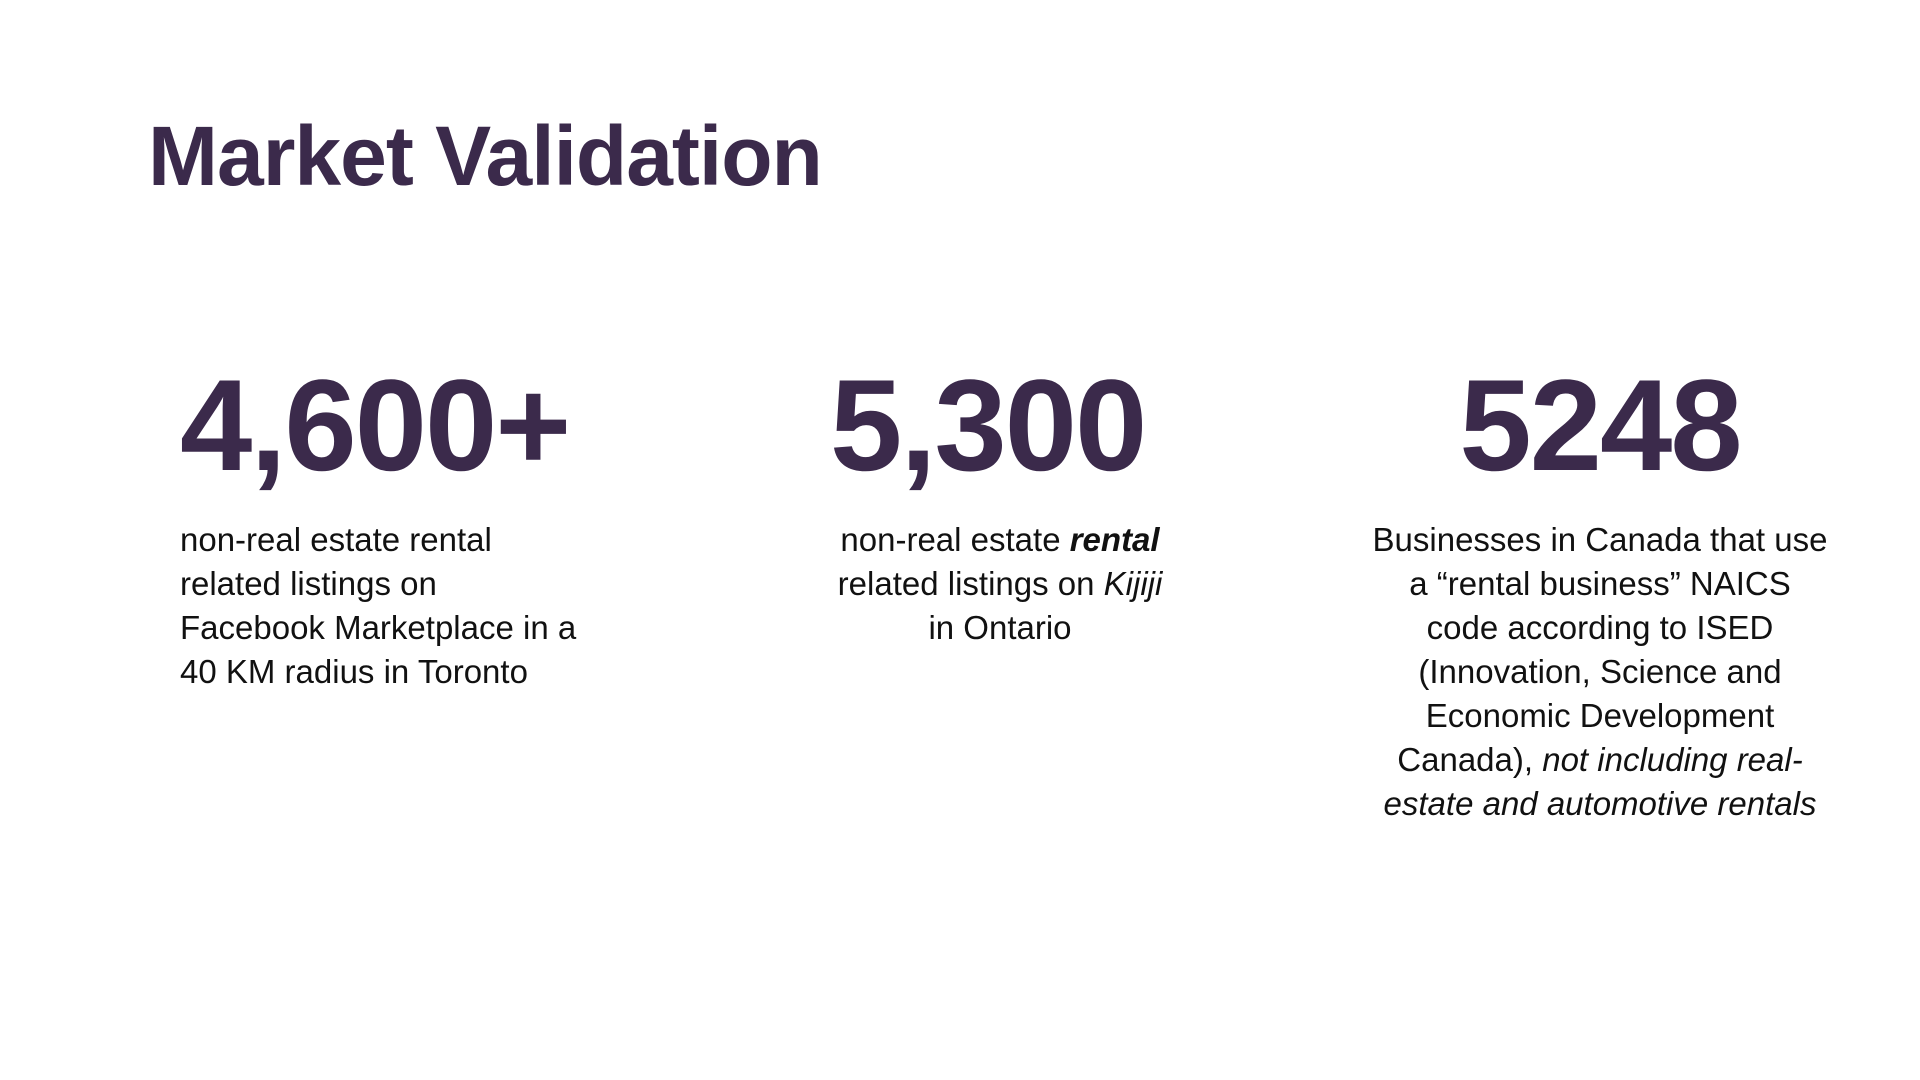  Describe the element at coordinates (354, 671) in the screenshot. I see `stat-description-line: 40 KM radius in Toronto` at that location.